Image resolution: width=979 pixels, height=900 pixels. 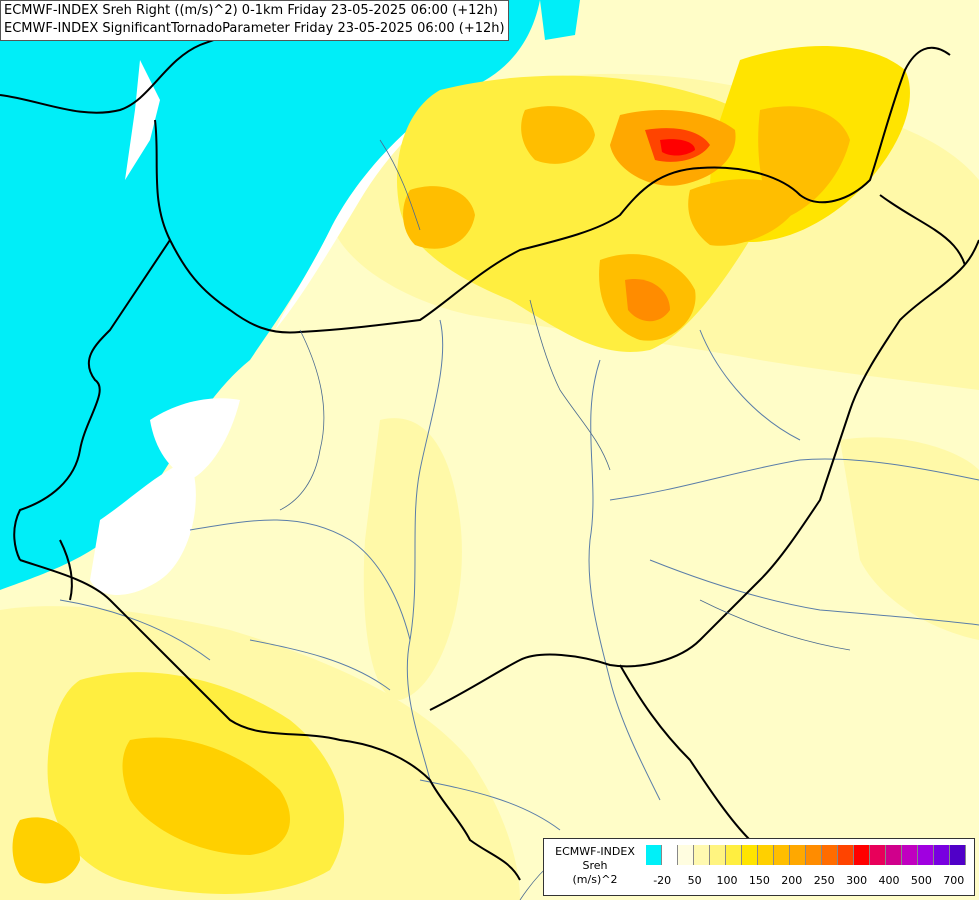 What do you see at coordinates (808, 867) in the screenshot?
I see `legend-scale: -20 50 100 150 200 250 300 400 500 700` at bounding box center [808, 867].